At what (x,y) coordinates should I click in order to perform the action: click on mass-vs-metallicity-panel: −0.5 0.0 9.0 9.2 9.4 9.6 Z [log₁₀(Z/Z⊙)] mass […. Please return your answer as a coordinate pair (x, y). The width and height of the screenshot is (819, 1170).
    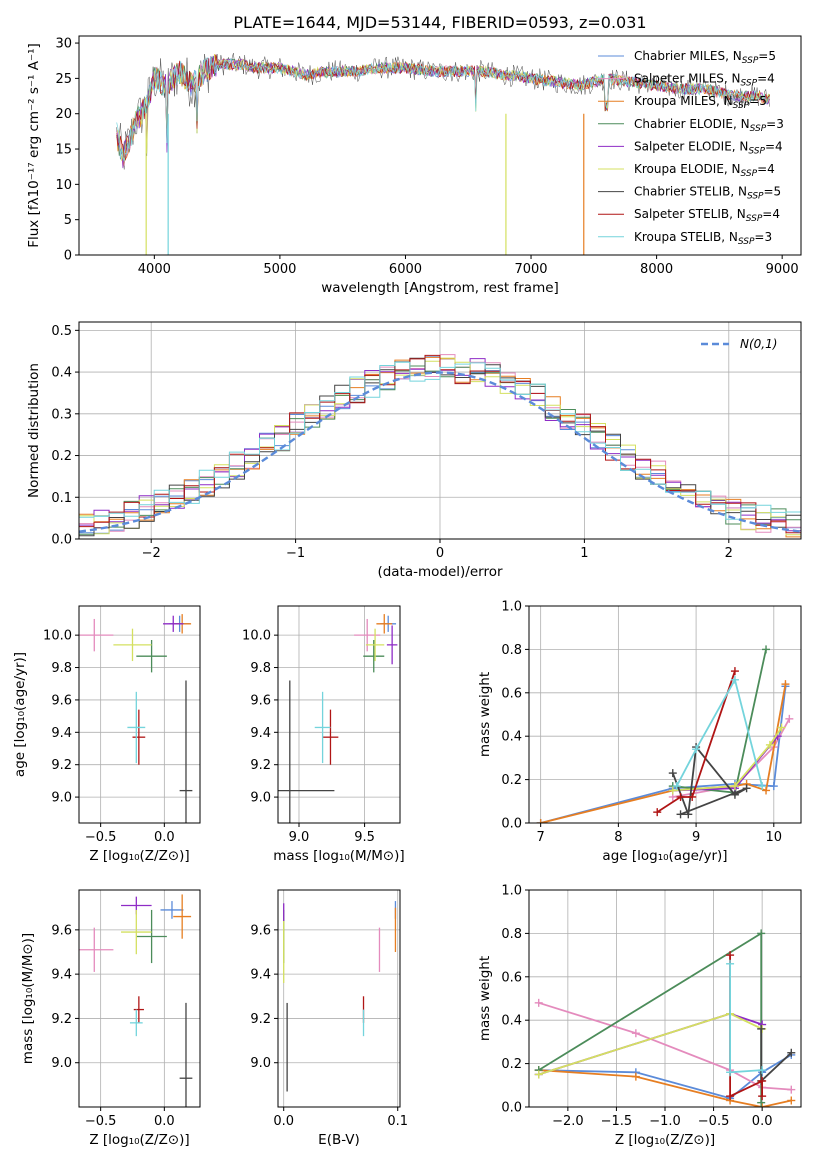
    Looking at the image, I should click on (110, 1018).